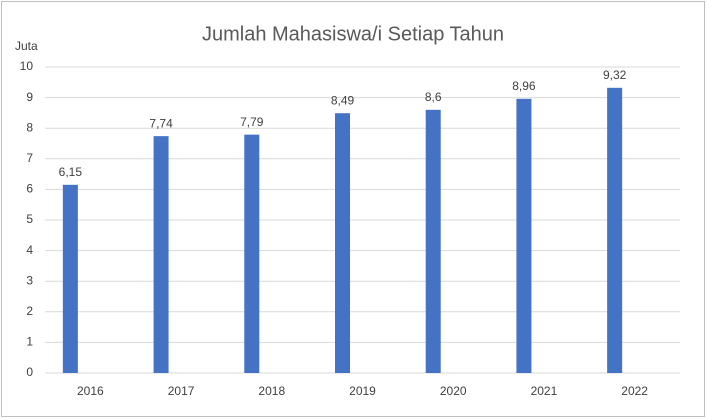 The image size is (707, 419). Describe the element at coordinates (90, 391) in the screenshot. I see `x-tick-label: 2016` at that location.